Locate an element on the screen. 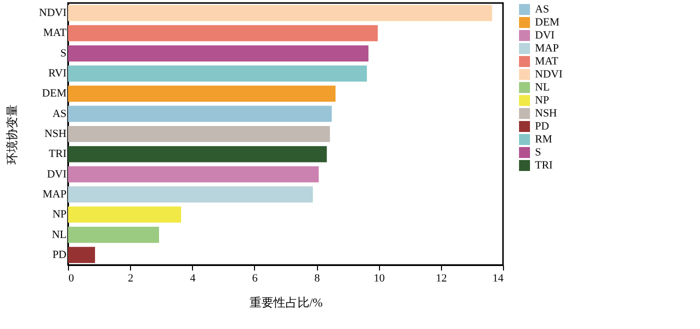  x-axis-title: 重要性占比/% is located at coordinates (286, 303).